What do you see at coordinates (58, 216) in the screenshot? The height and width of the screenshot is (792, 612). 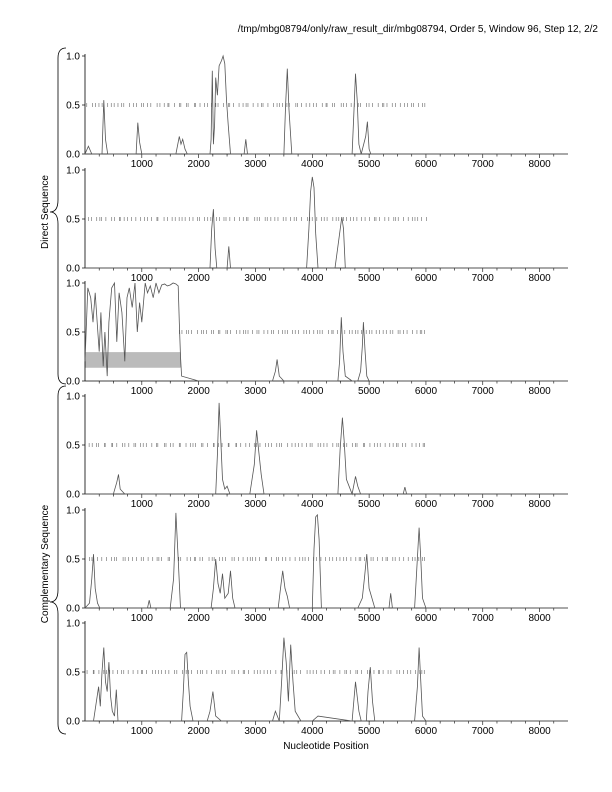 I see `brace-direct` at bounding box center [58, 216].